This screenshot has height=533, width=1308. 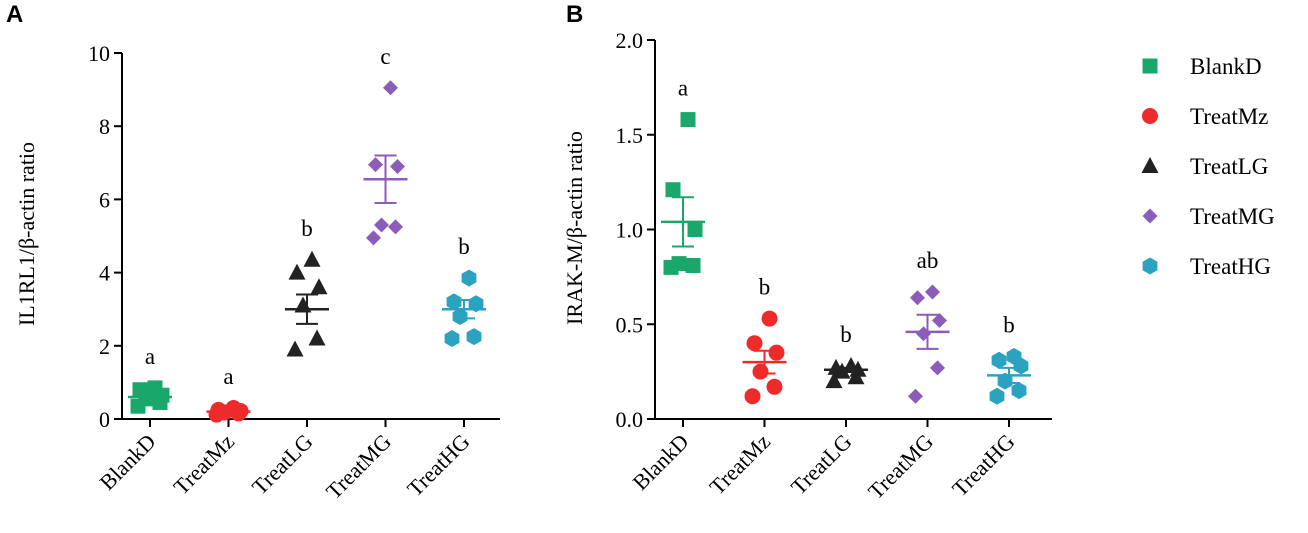 What do you see at coordinates (630, 419) in the screenshot?
I see `panel-b-y-tick-label: 0.0` at bounding box center [630, 419].